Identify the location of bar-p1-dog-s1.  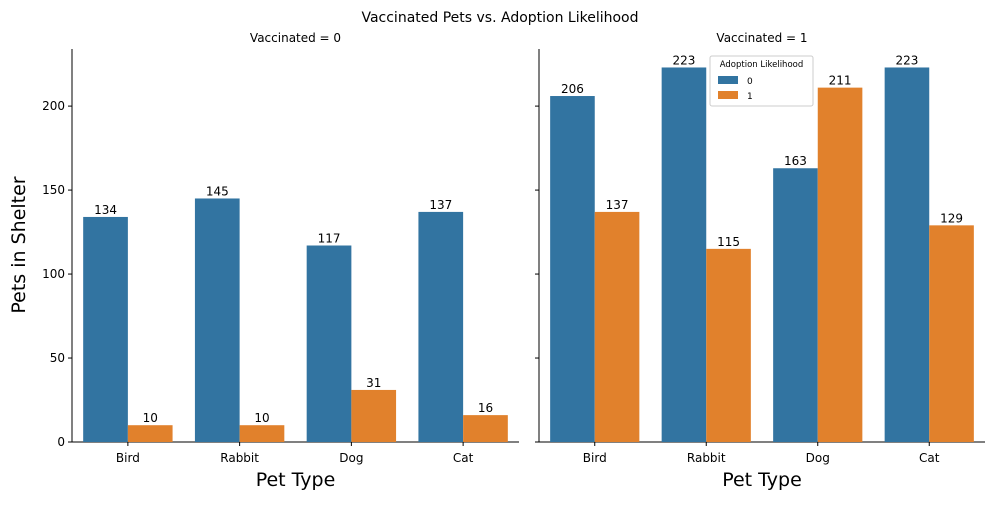
(840, 264).